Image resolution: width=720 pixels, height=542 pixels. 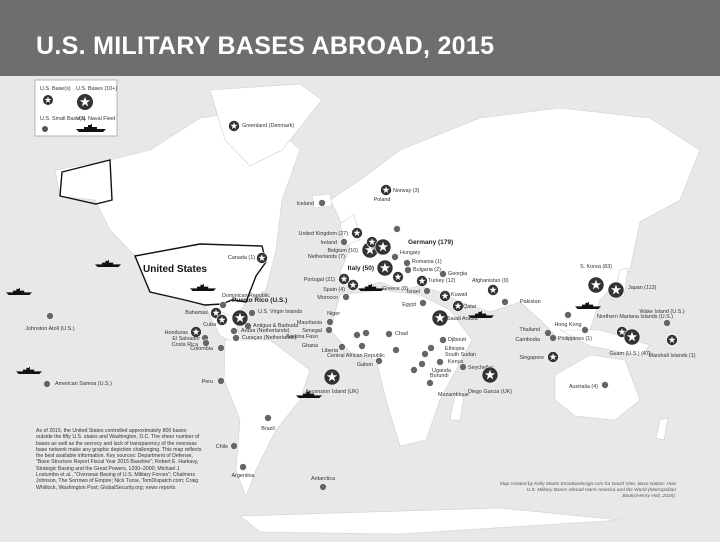 What do you see at coordinates (439, 376) in the screenshot?
I see `base-label: Burundi` at bounding box center [439, 376].